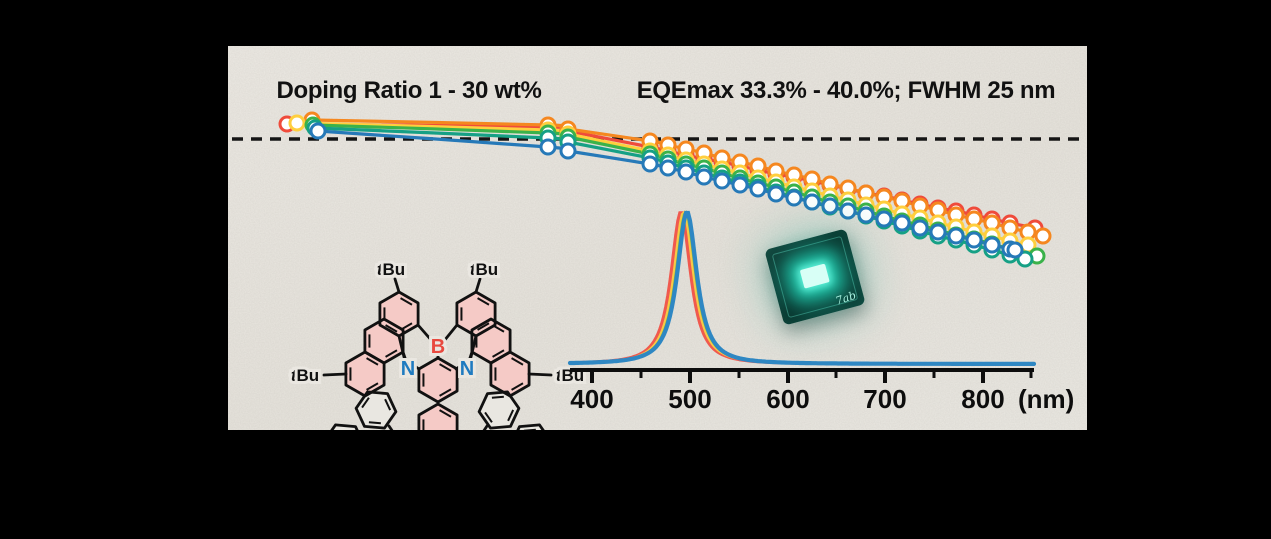 Image resolution: width=1271 pixels, height=539 pixels. Describe the element at coordinates (1046, 399) in the screenshot. I see `x-axis-unit: (nm)` at that location.